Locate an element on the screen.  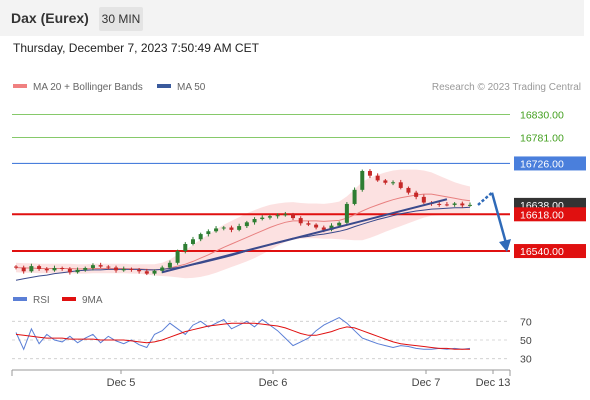
legend-label-rsi: RSI is located at coordinates (41, 300).